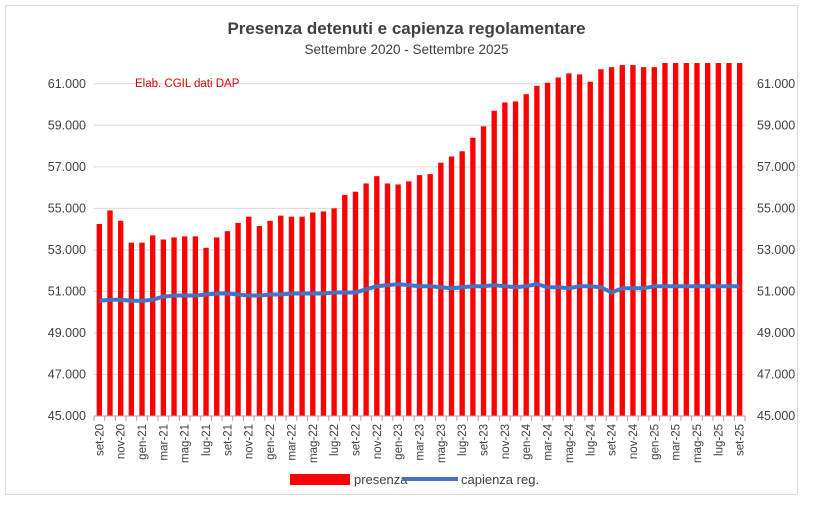 This screenshot has height=513, width=813. I want to click on y-tick-label-left: 49.000, so click(67, 333).